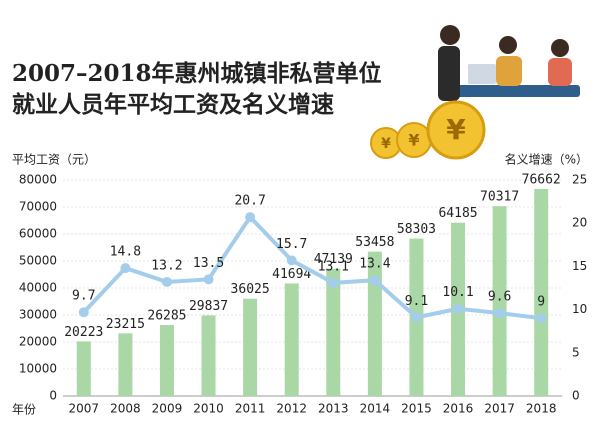 This screenshot has width=600, height=438. Describe the element at coordinates (125, 324) in the screenshot. I see `bar-value-label: 23215` at that location.